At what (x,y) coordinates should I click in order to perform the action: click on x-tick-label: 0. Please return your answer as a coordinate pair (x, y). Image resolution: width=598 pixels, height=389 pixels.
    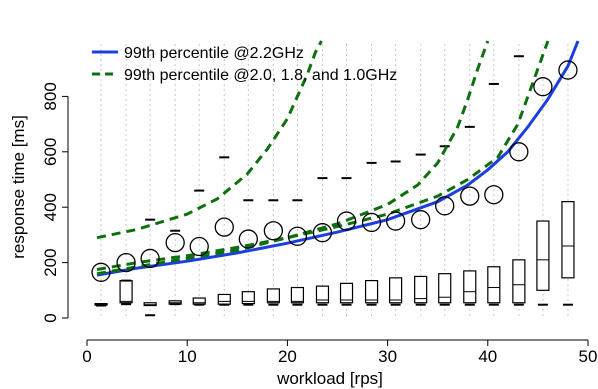
    Looking at the image, I should click on (86, 356).